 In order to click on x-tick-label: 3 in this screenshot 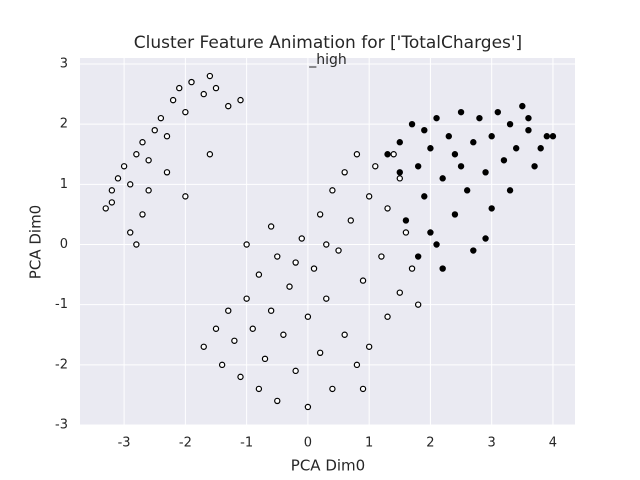, I will do `click(492, 443)`.